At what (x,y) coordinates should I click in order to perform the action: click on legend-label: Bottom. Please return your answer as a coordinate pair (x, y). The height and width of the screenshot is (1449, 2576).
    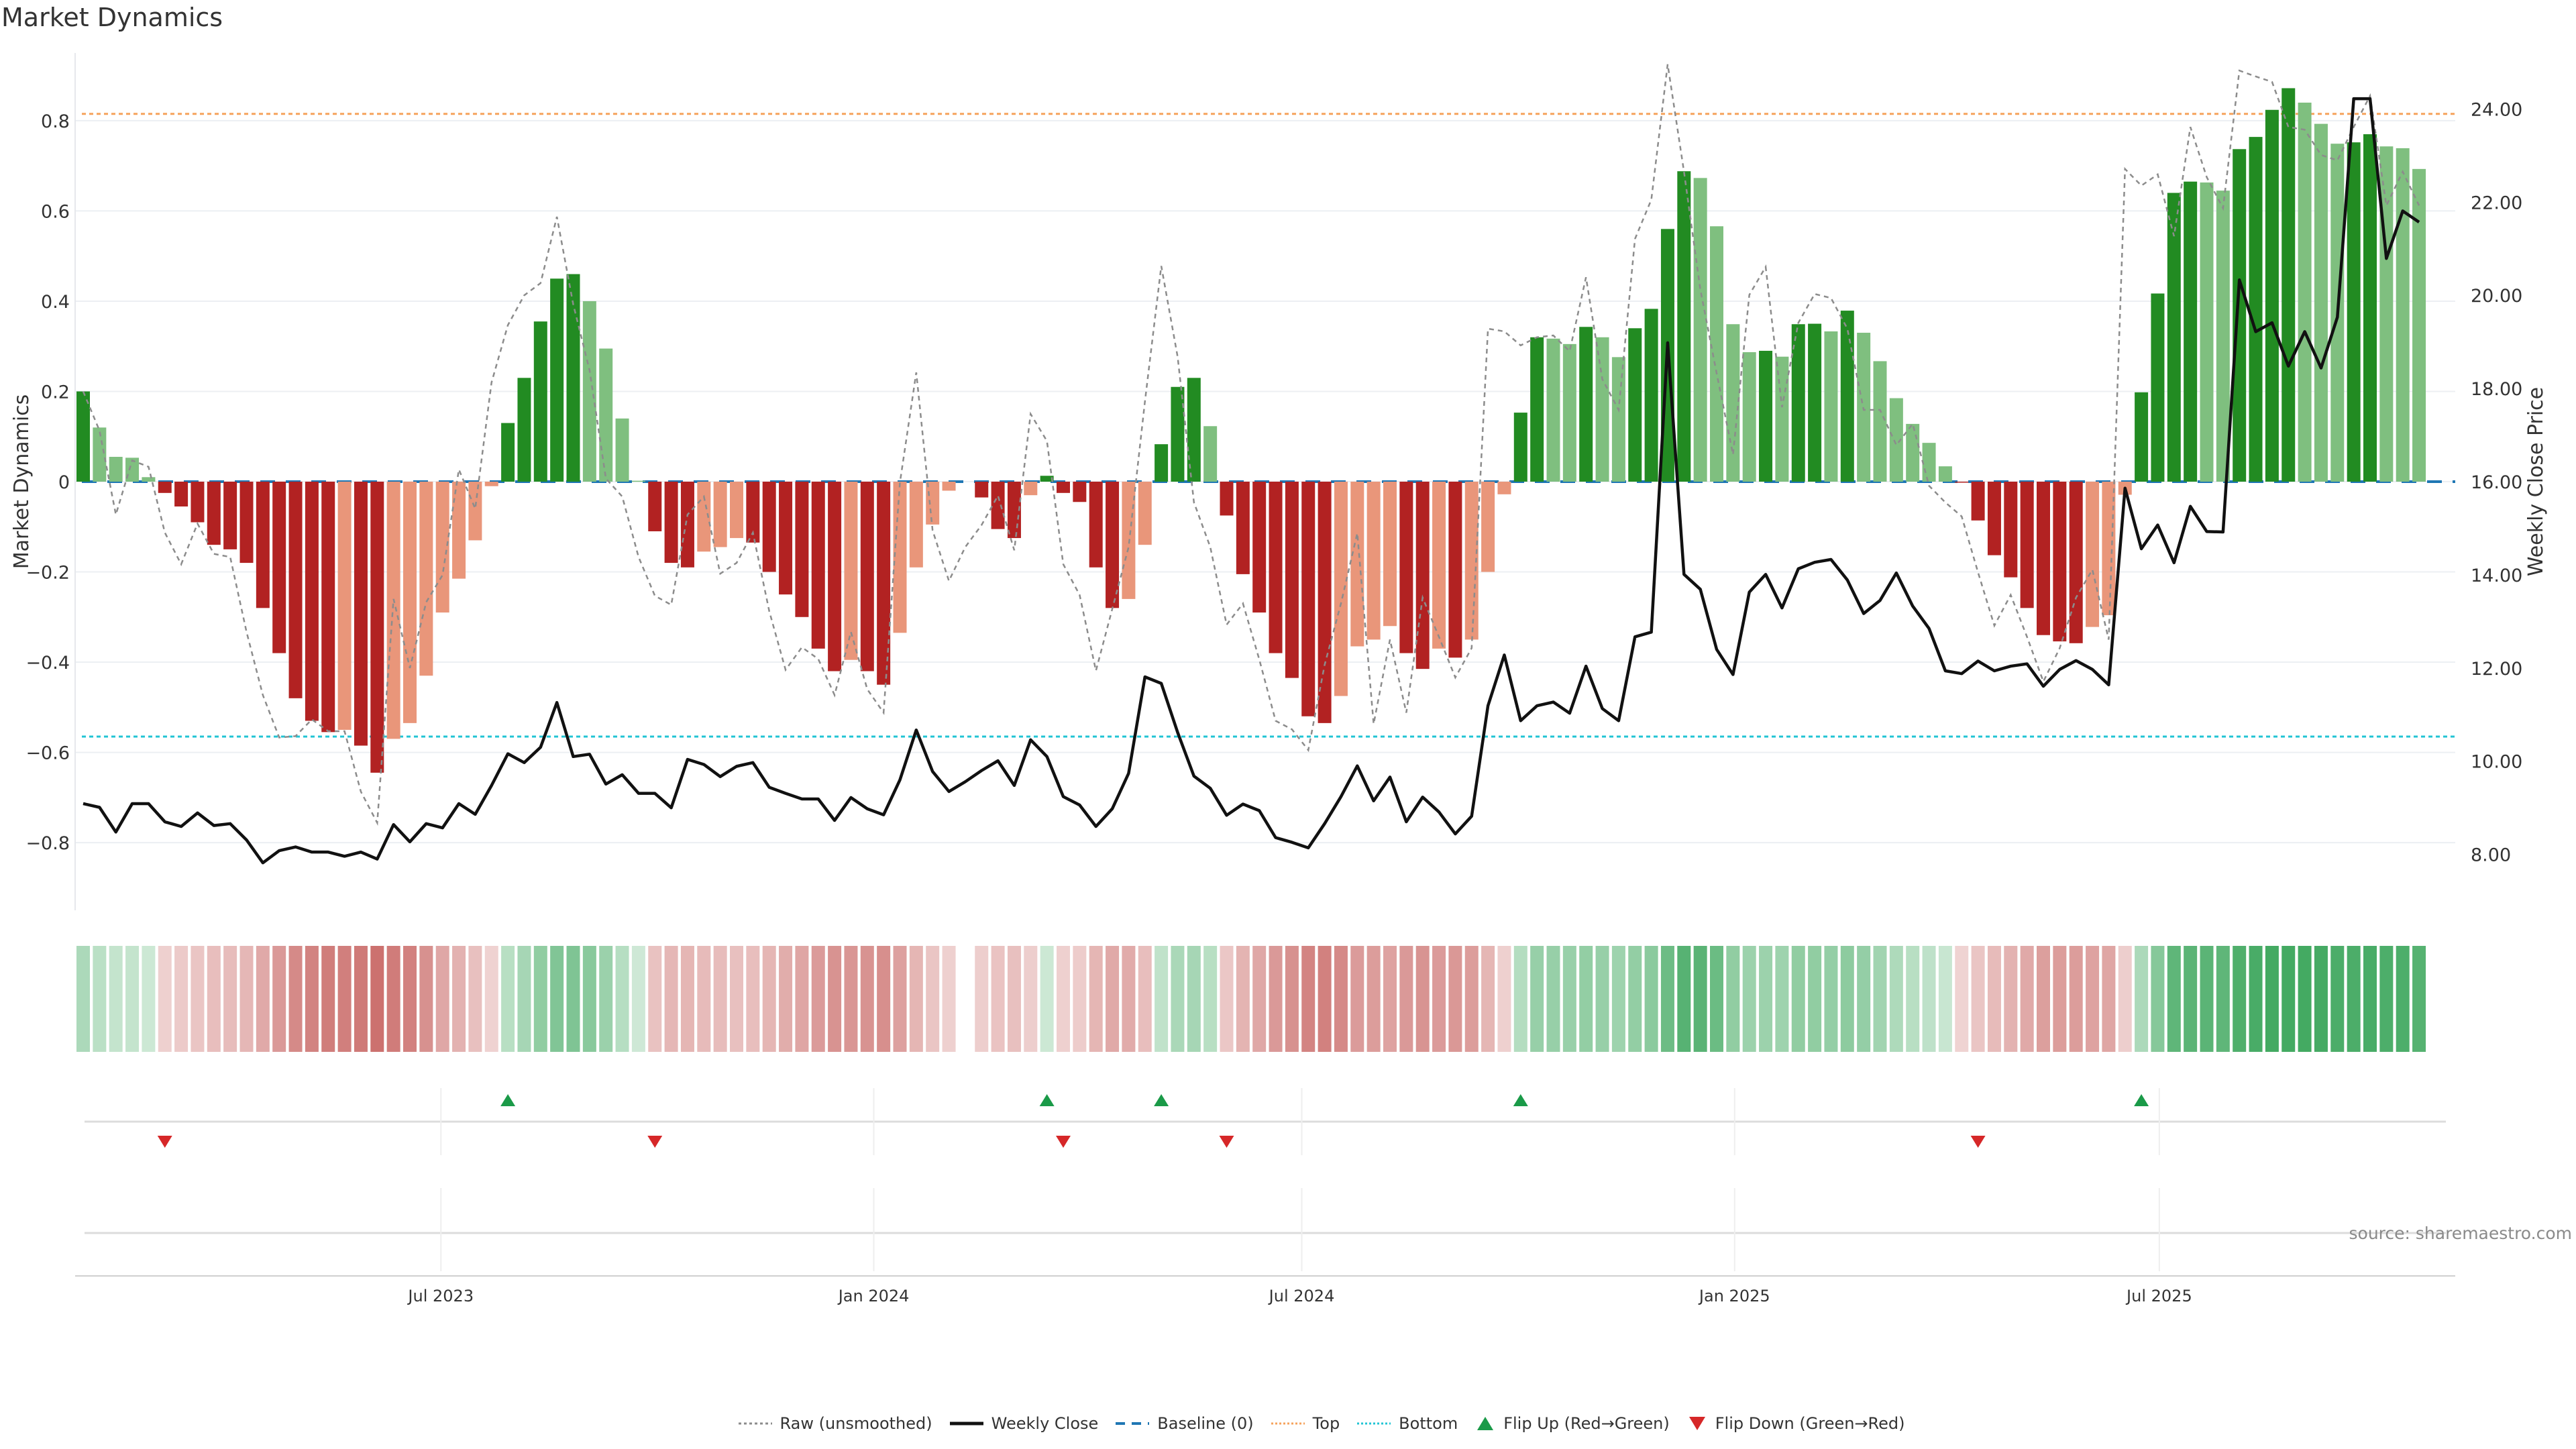
    Looking at the image, I should click on (1428, 1423).